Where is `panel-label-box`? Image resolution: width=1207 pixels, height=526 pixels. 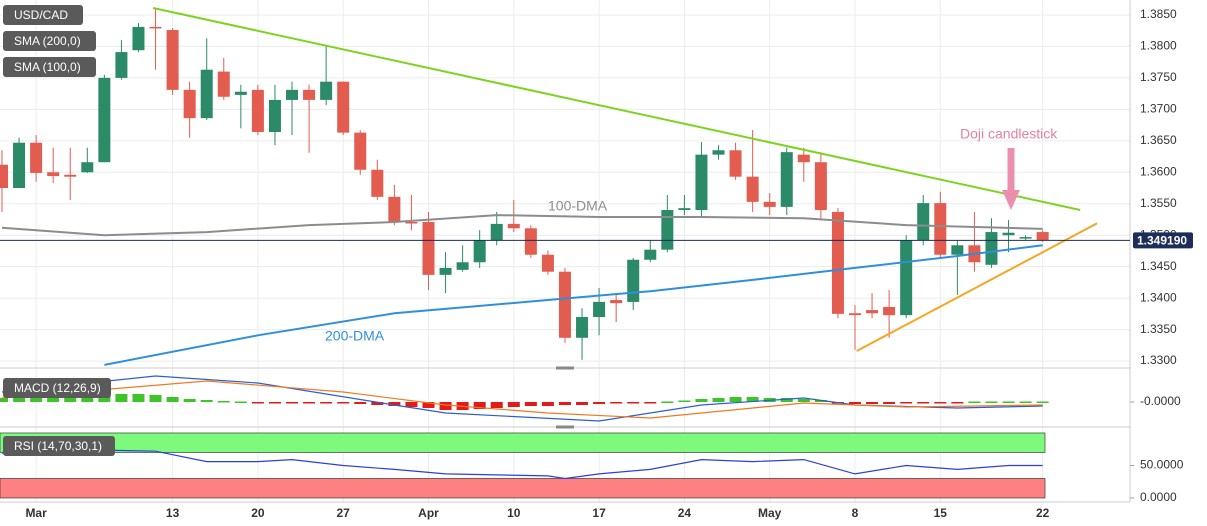
panel-label-box is located at coordinates (59, 446).